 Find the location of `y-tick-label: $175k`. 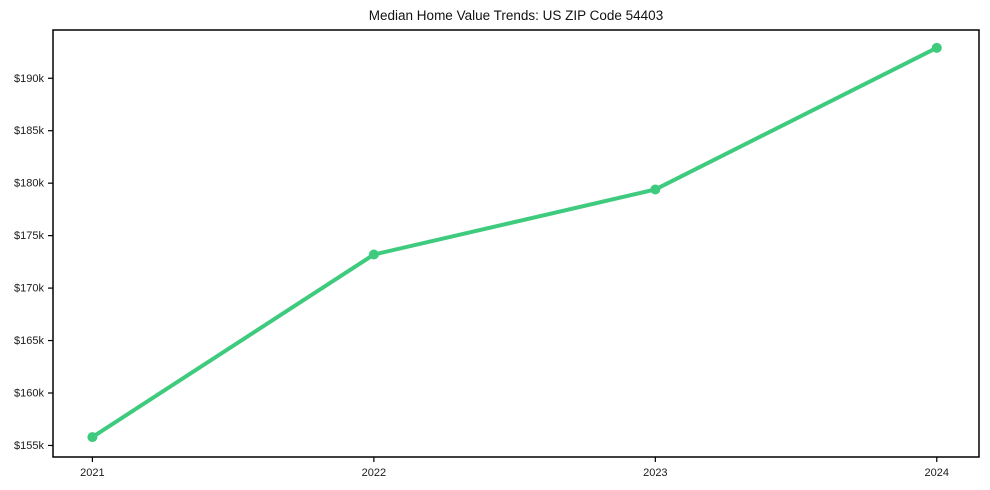

y-tick-label: $175k is located at coordinates (29, 236).